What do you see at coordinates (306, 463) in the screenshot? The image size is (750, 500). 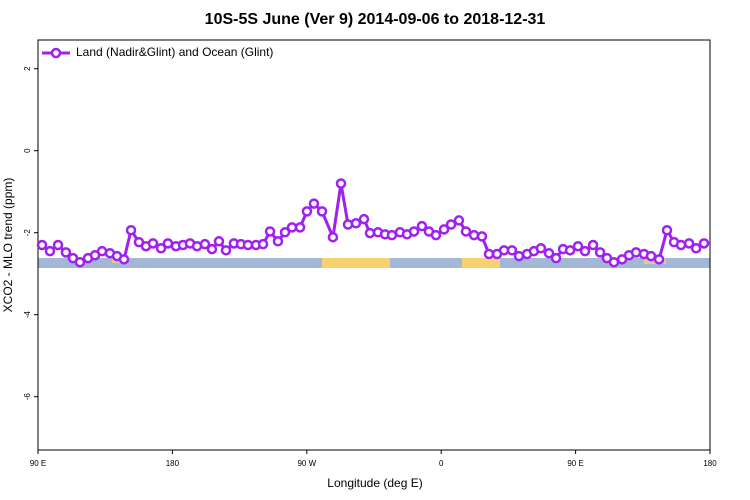 I see `x-tick-label: 90 W` at bounding box center [306, 463].